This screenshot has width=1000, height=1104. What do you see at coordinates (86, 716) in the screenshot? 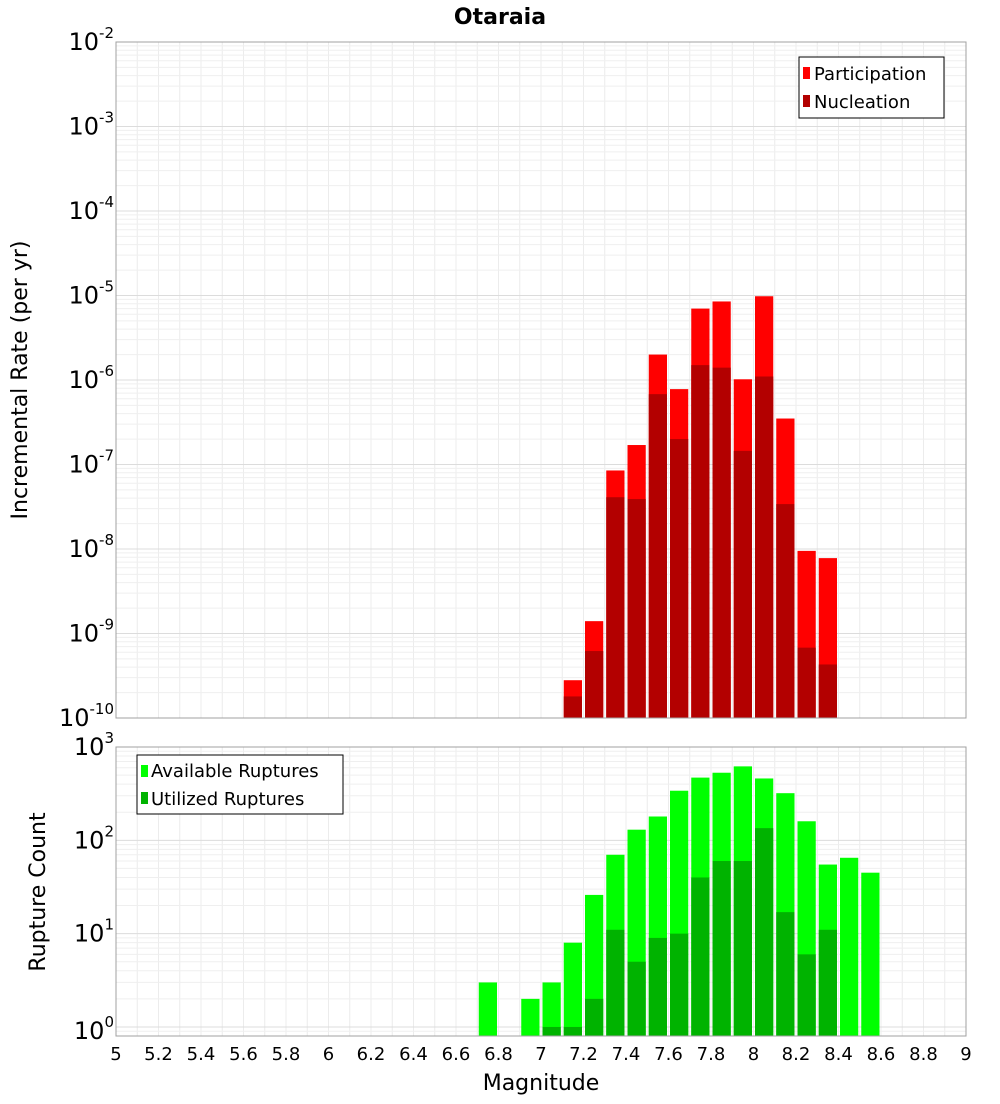
I see `rate-y-tick-label: 10⁻¹⁰` at bounding box center [86, 716].